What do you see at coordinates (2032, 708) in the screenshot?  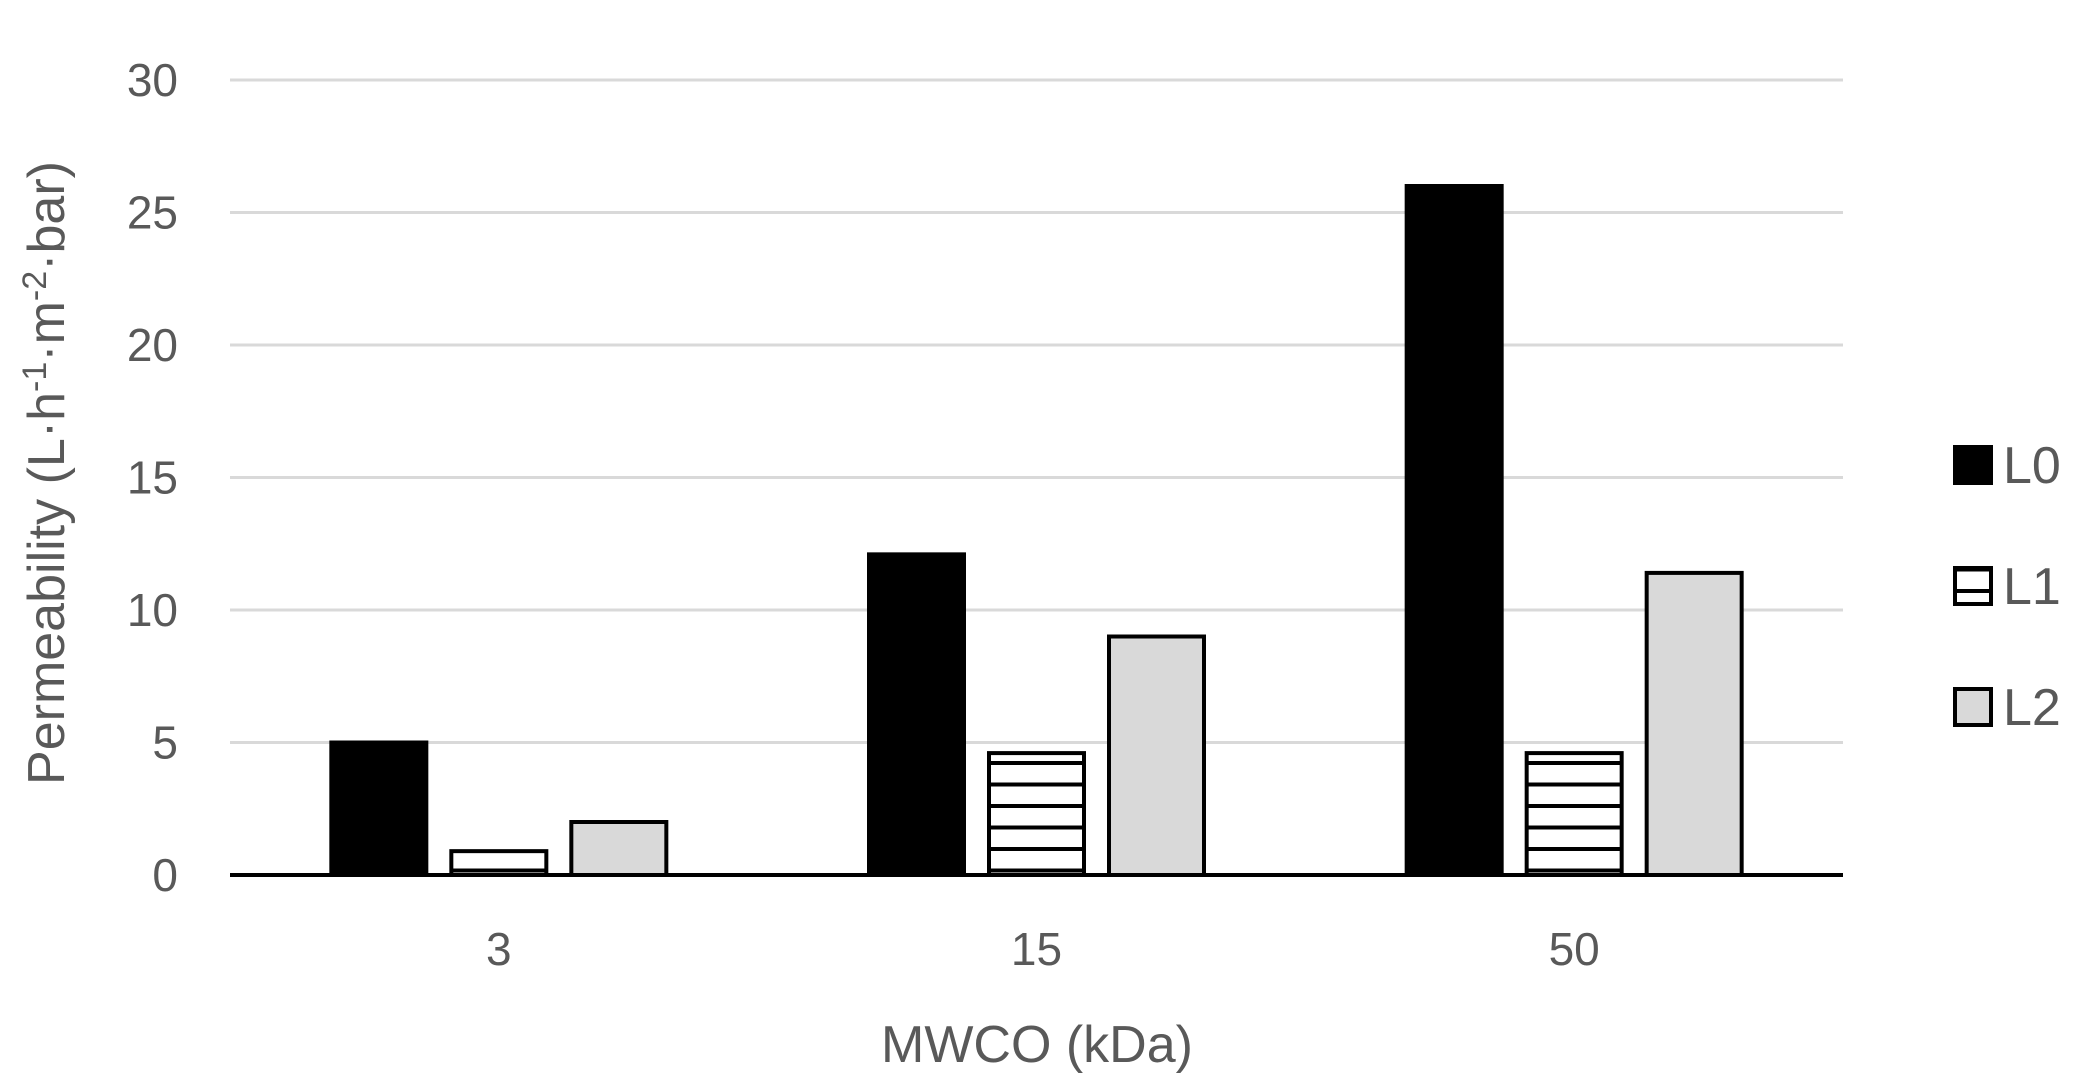 I see `legend-label-l2: L2` at bounding box center [2032, 708].